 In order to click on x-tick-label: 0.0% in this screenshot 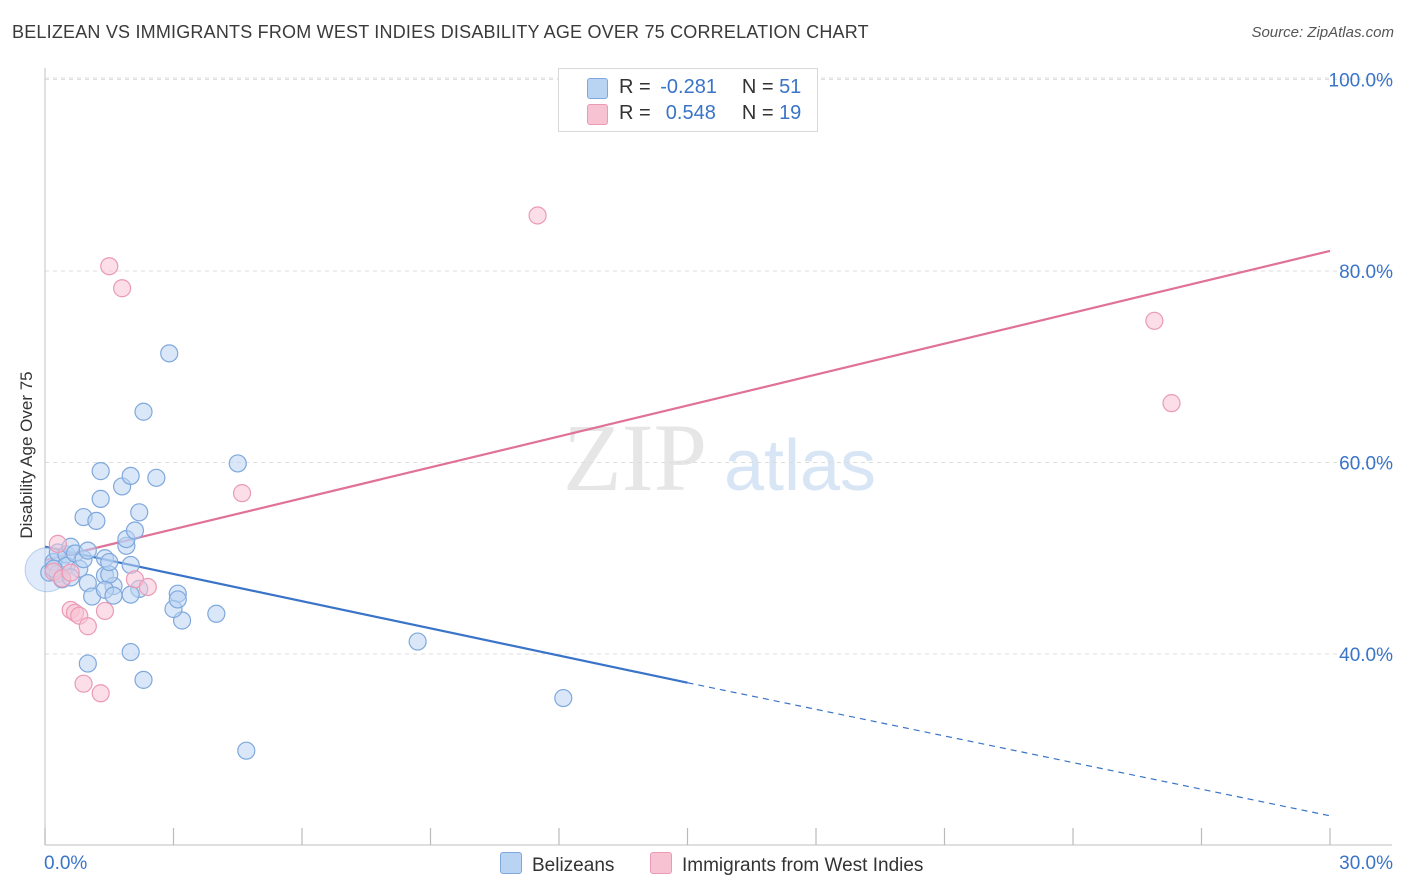, I will do `click(65, 863)`.